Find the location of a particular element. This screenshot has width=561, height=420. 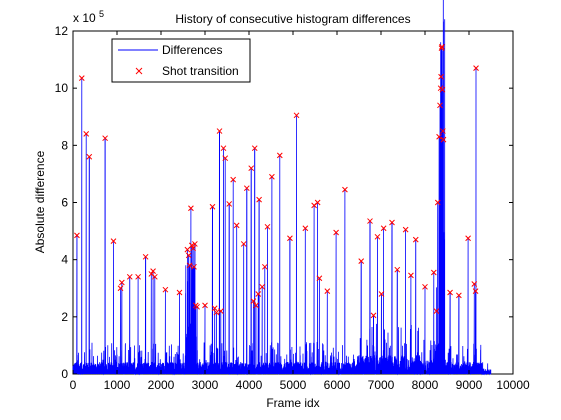

y-tick-label: 2 is located at coordinates (64, 317).